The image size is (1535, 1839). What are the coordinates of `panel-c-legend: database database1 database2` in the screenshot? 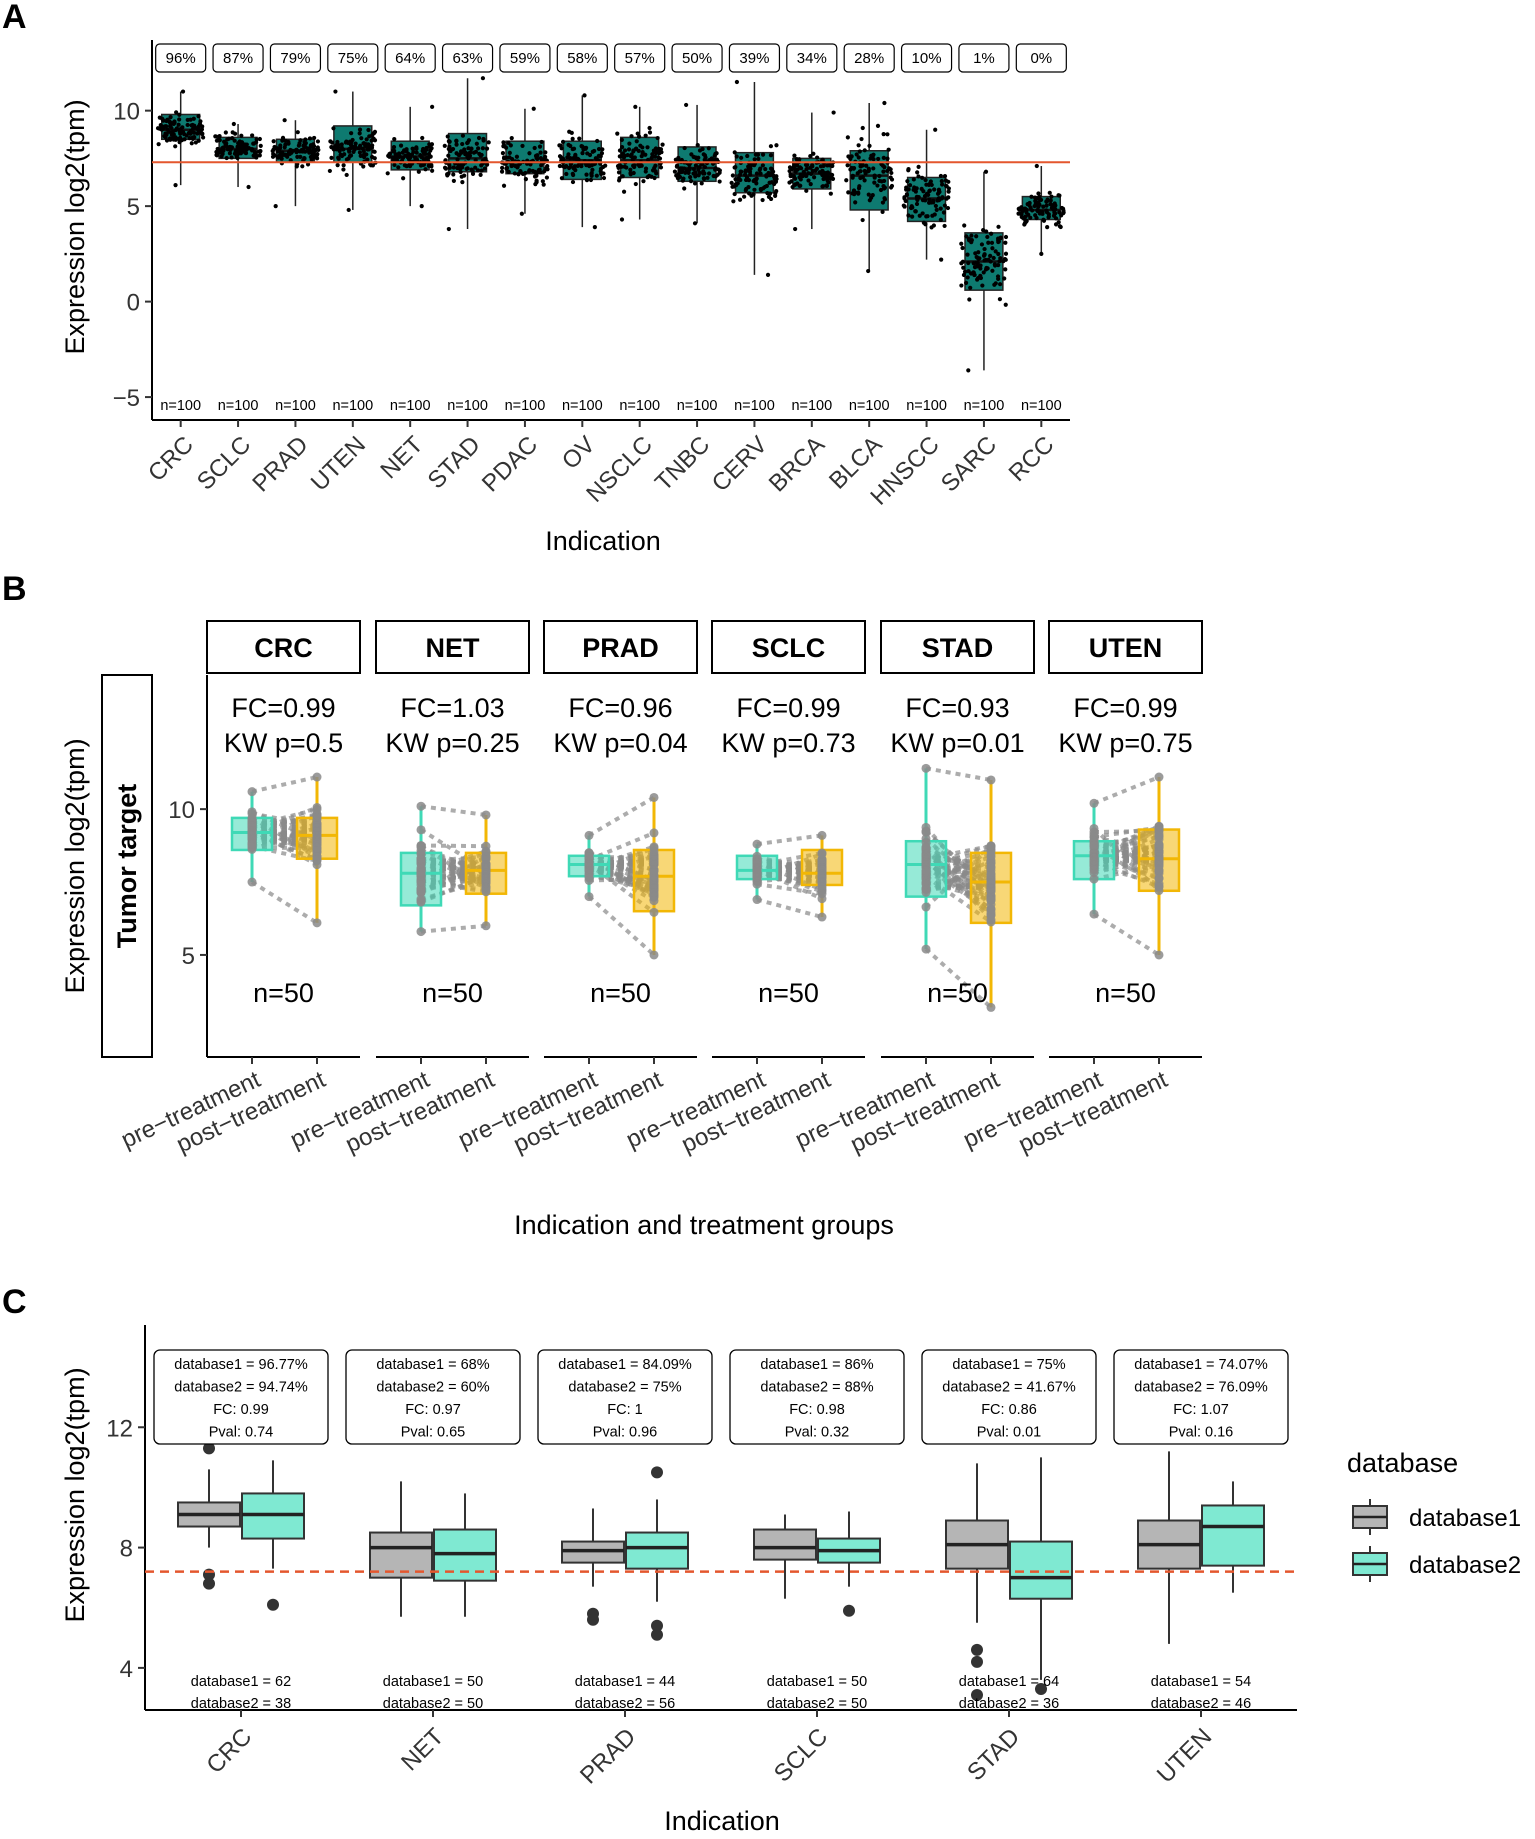 It's located at (1434, 1515).